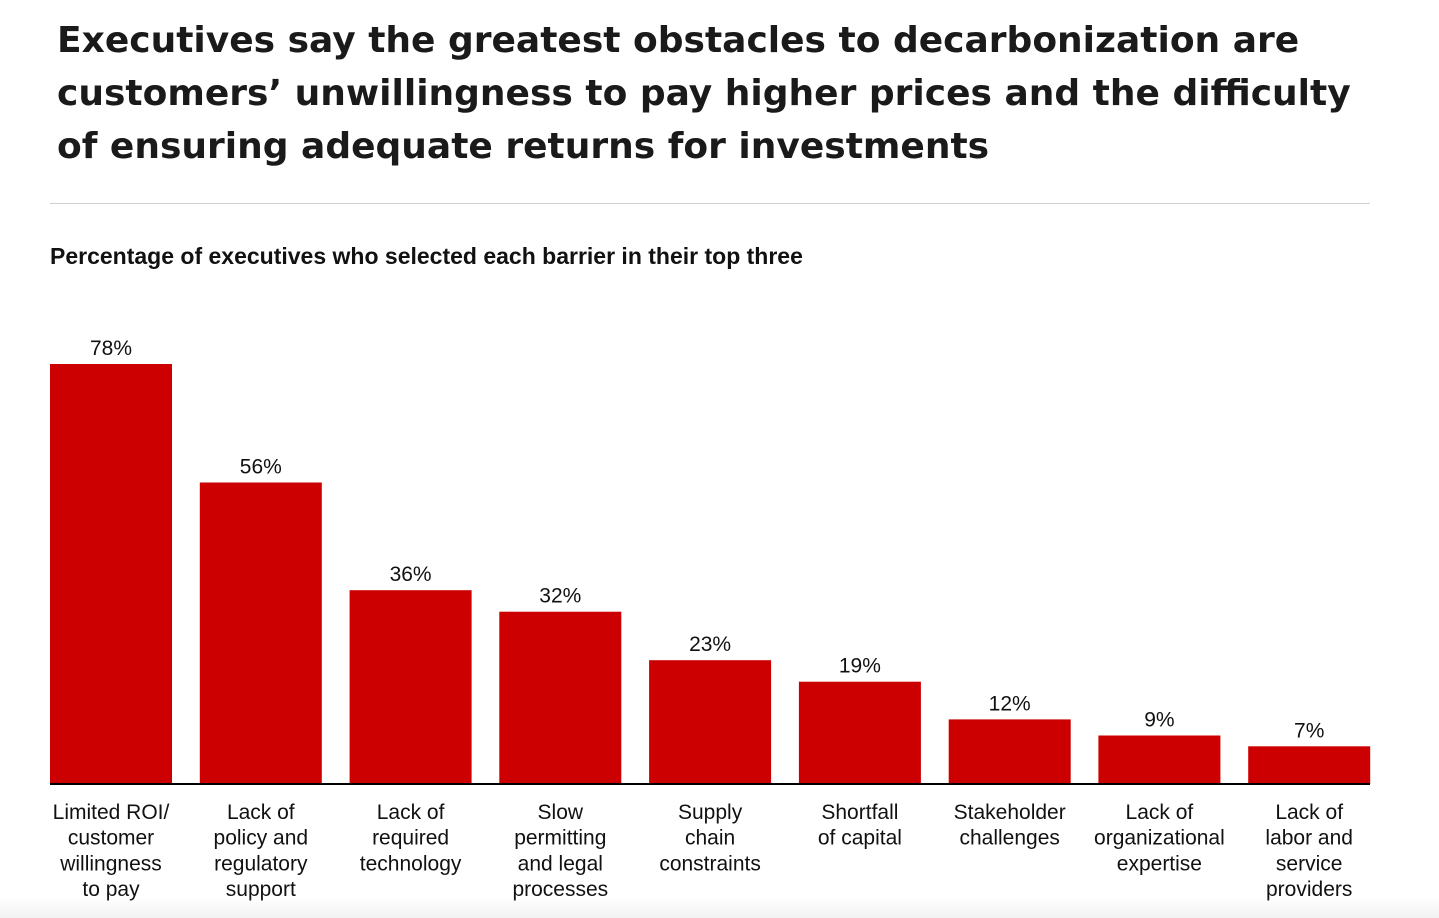 The height and width of the screenshot is (918, 1439). I want to click on category-label-6: Shortfall of capital, so click(860, 825).